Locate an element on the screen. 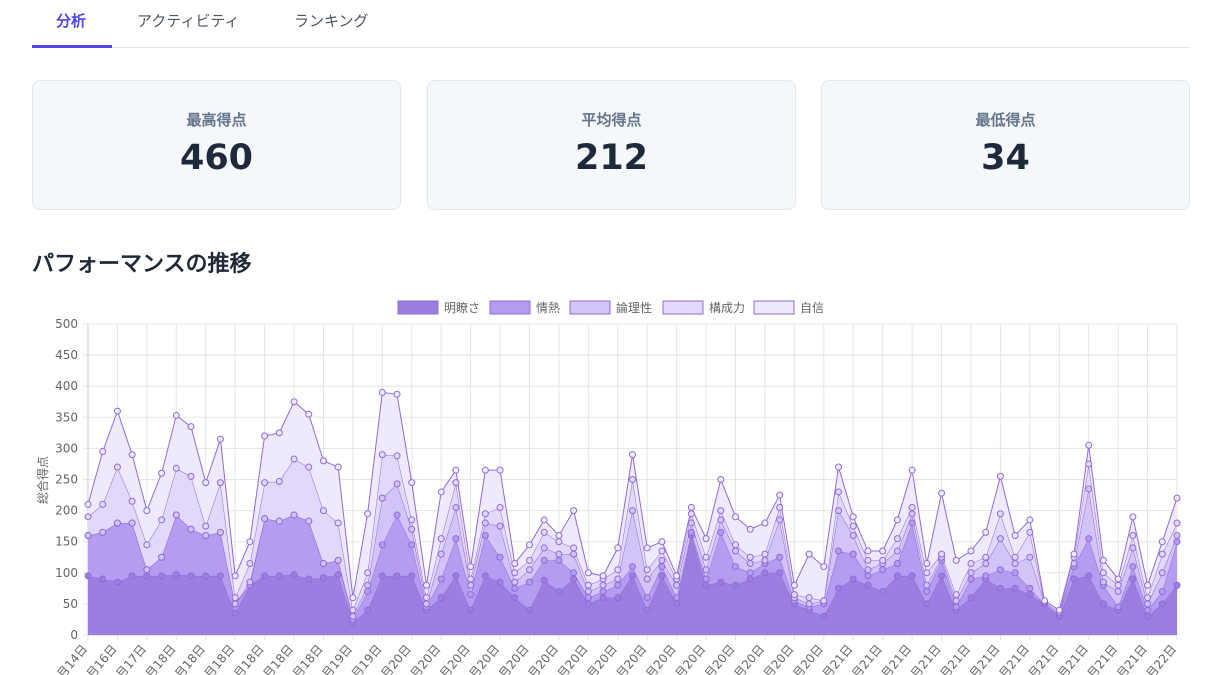 This screenshot has height=675, width=1223. stat-value: 460 is located at coordinates (216, 158).